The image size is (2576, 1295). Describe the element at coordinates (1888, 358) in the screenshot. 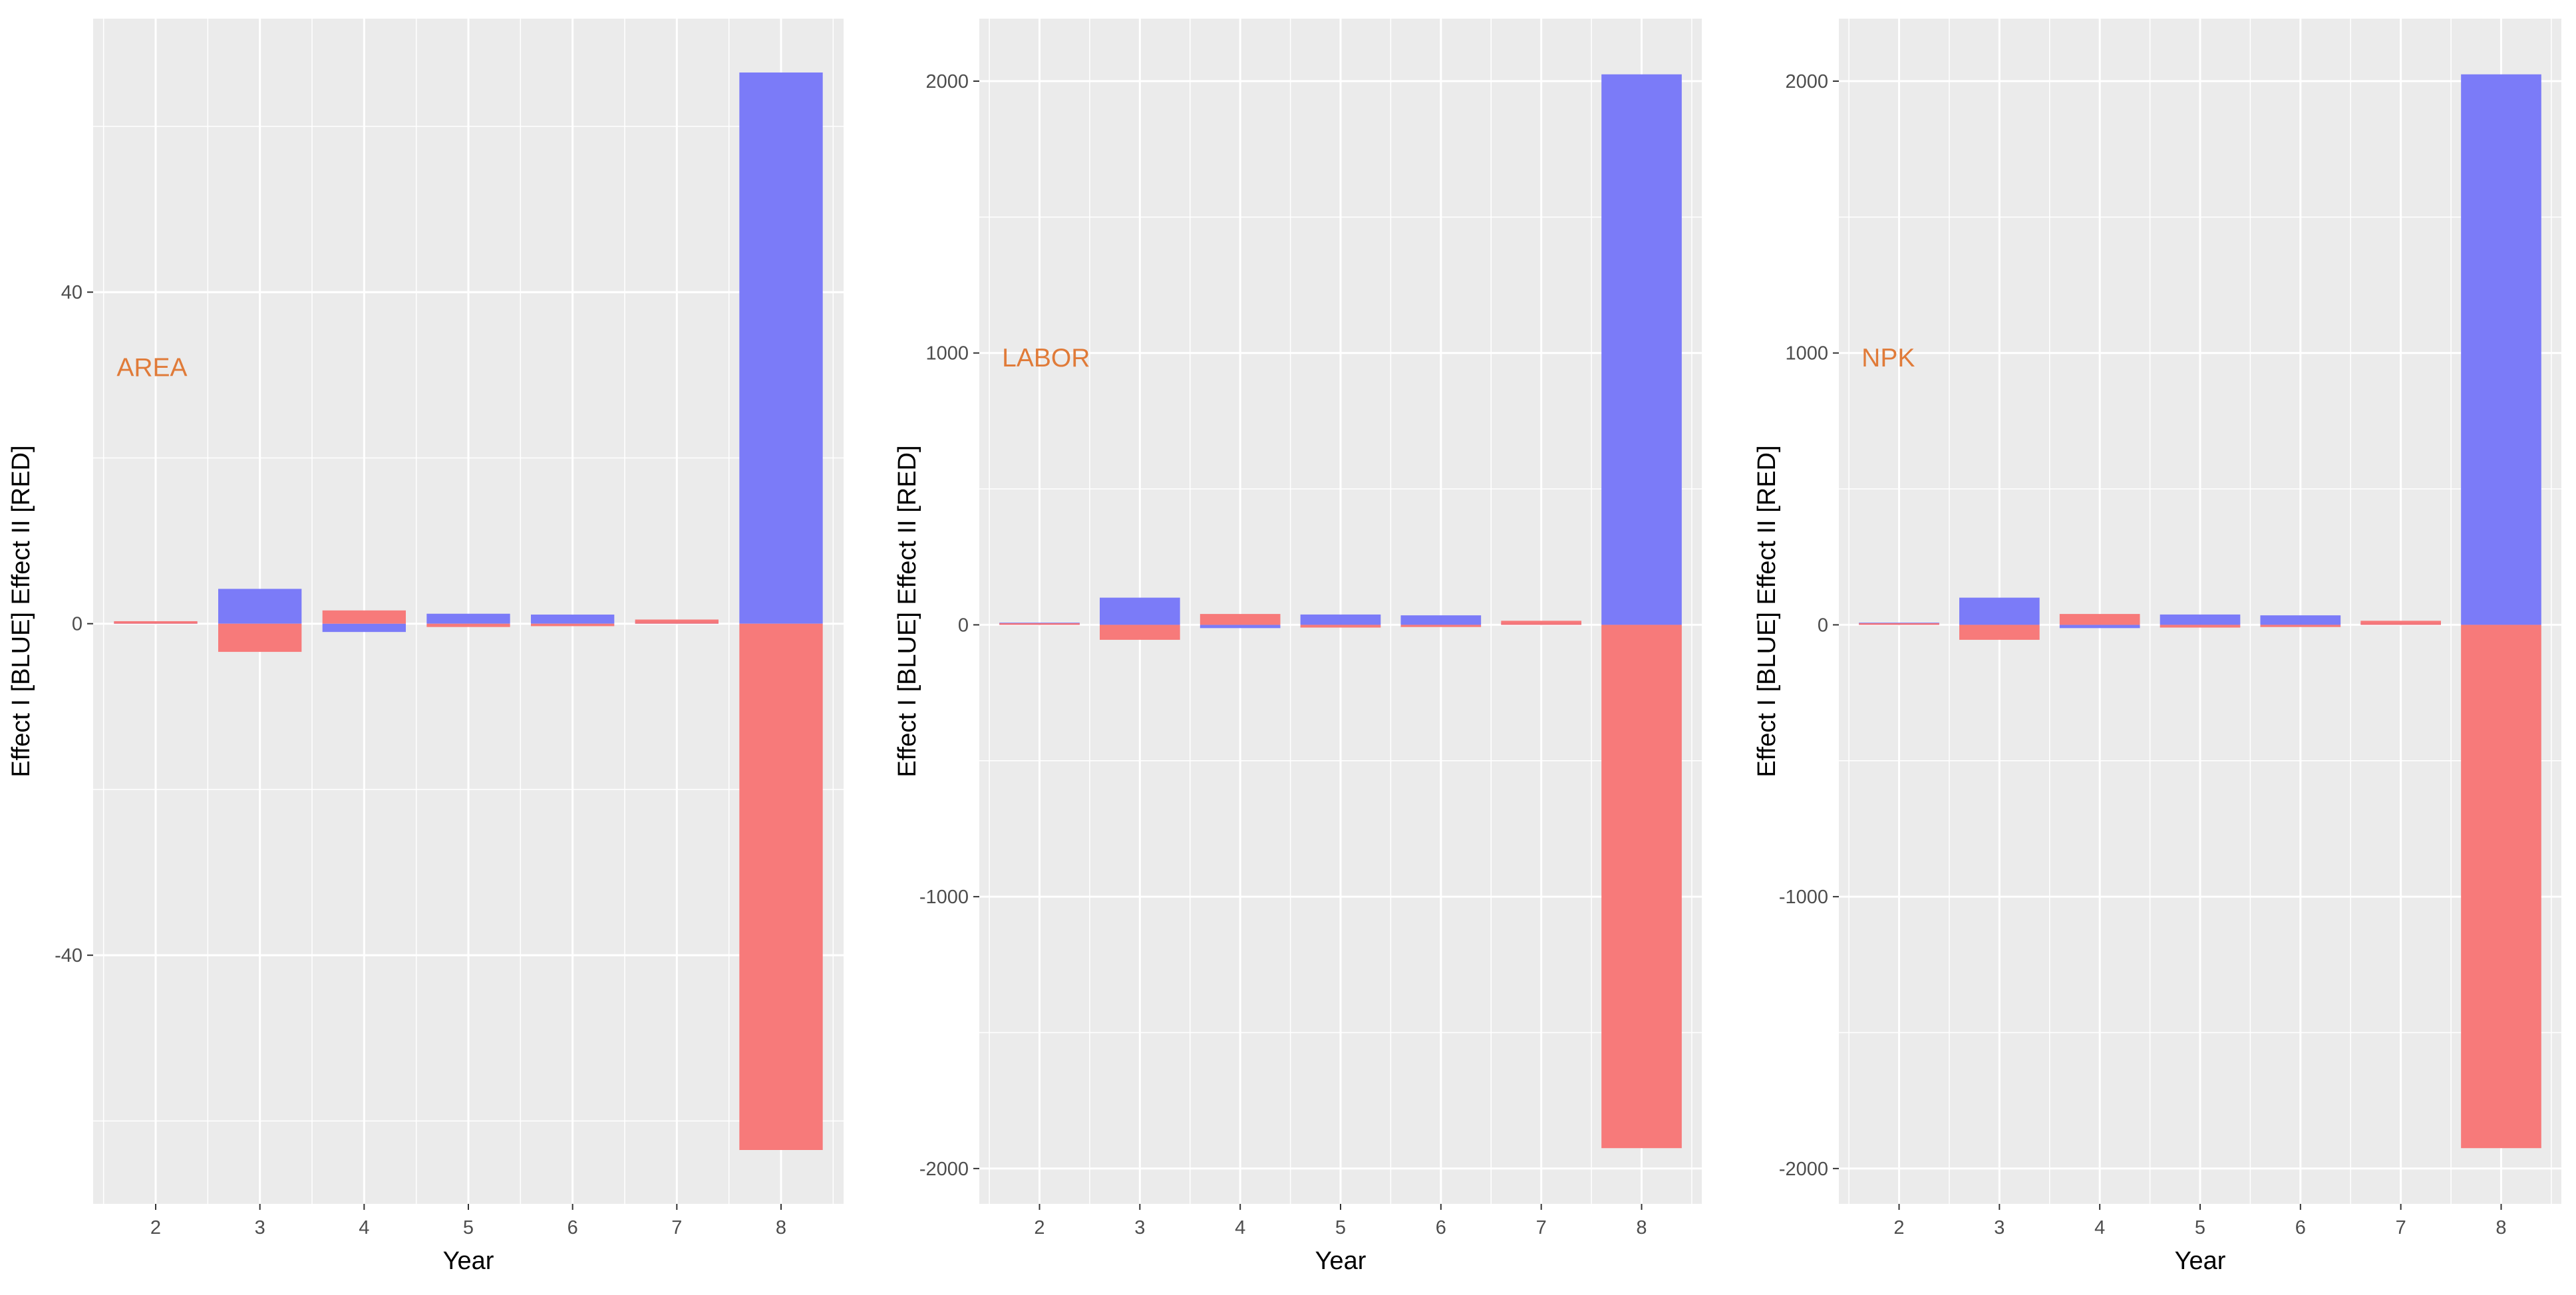

I see `panel-annotation: NPK` at that location.